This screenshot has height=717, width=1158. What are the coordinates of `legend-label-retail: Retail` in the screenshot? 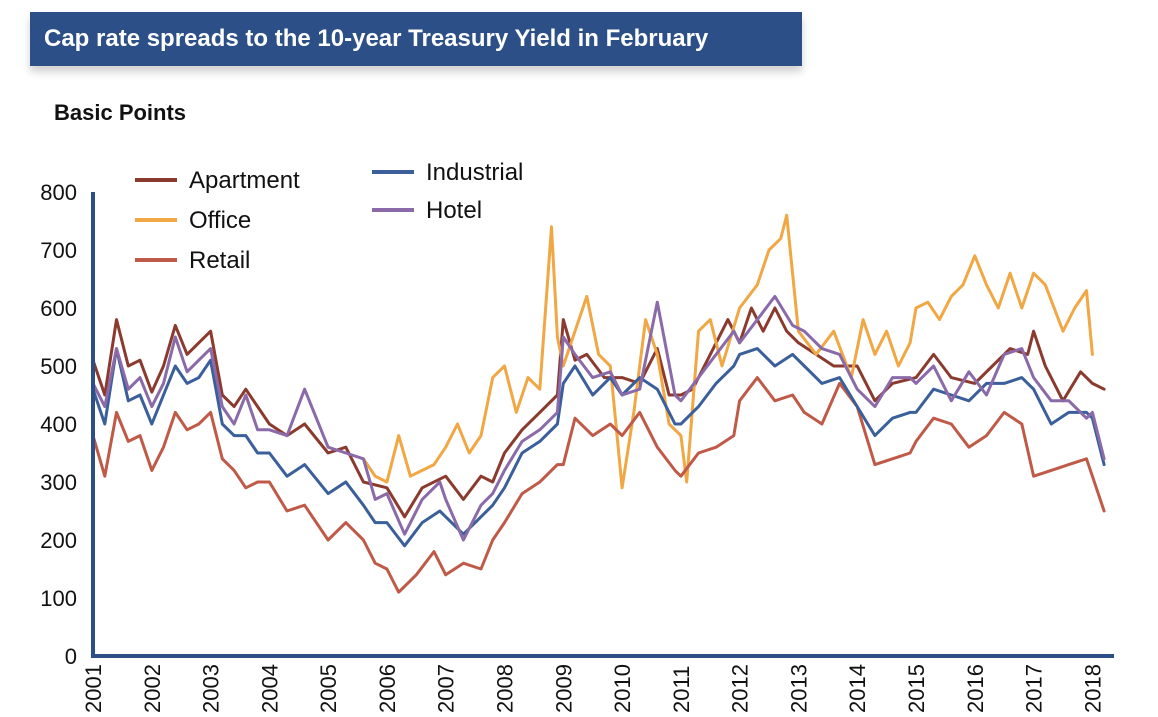 It's located at (219, 260).